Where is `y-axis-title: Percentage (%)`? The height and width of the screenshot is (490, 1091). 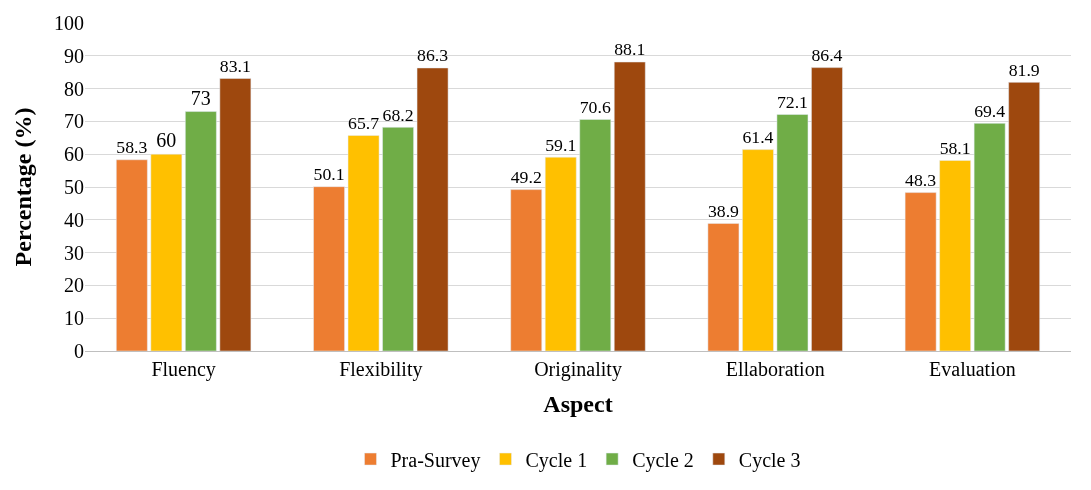 y-axis-title: Percentage (%) is located at coordinates (23, 187).